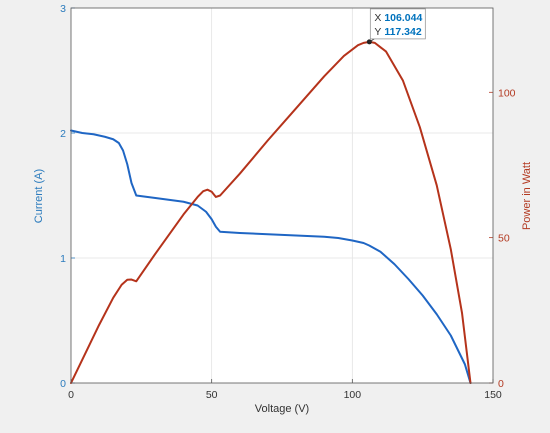 This screenshot has height=433, width=550. Describe the element at coordinates (403, 18) in the screenshot. I see `datatip-x-value: 106.044` at that location.